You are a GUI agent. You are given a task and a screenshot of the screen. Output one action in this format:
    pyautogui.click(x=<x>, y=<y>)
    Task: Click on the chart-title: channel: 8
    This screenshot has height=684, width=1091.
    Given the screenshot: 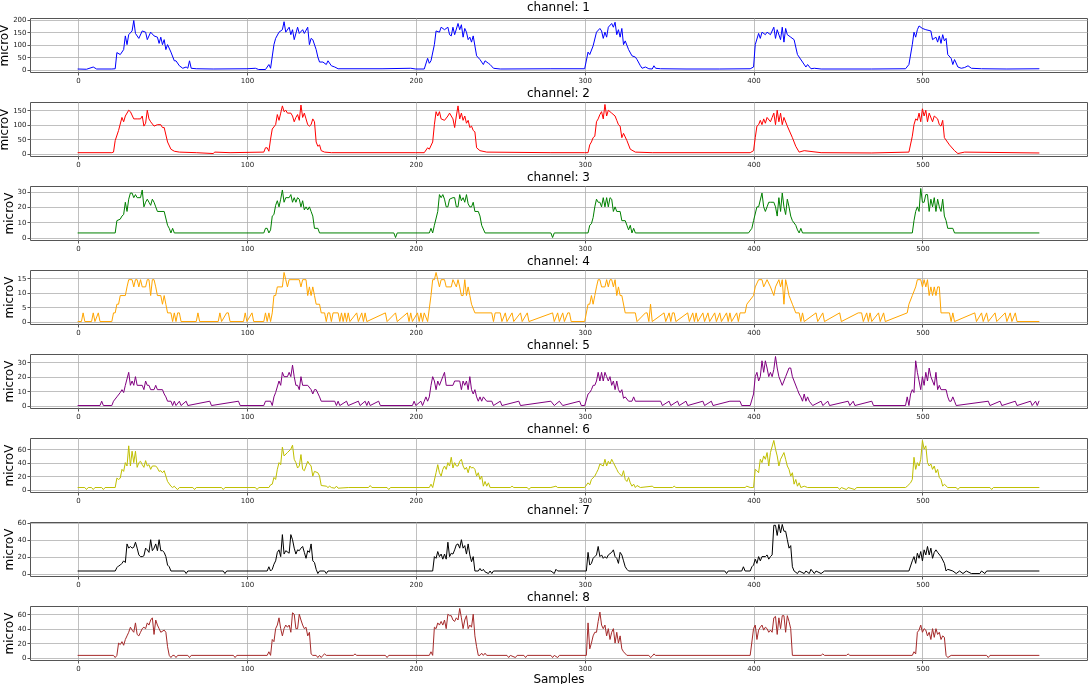 What is the action you would take?
    pyautogui.click(x=558, y=597)
    